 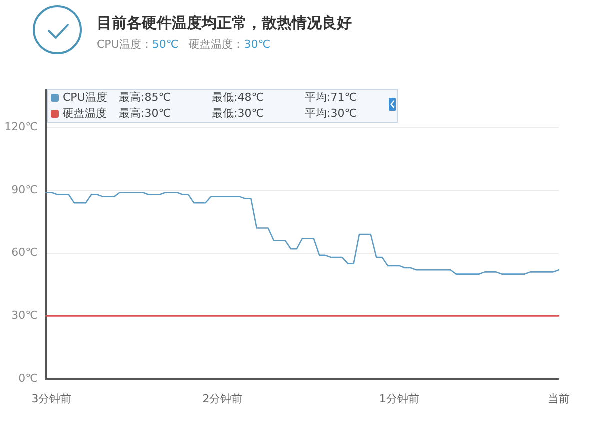 What do you see at coordinates (85, 98) in the screenshot?
I see `legend-label: CPU温度` at bounding box center [85, 98].